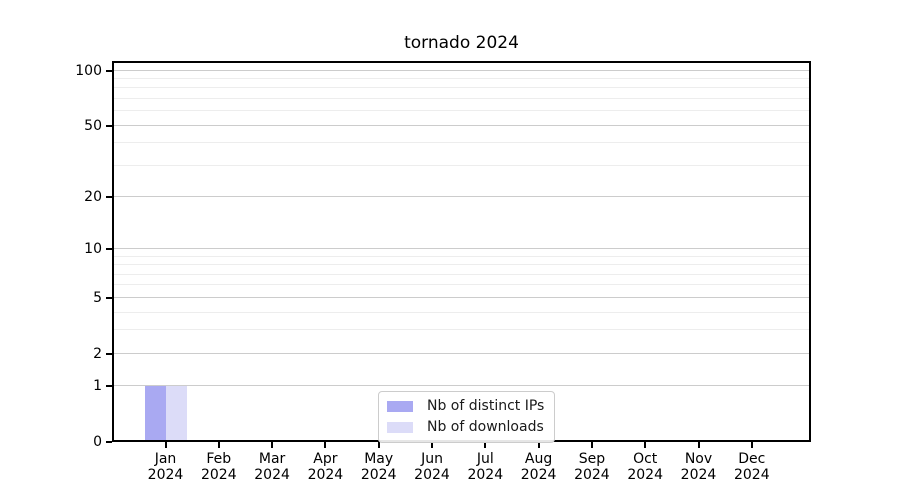 The width and height of the screenshot is (900, 500). I want to click on legend-swatch-downloads, so click(400, 427).